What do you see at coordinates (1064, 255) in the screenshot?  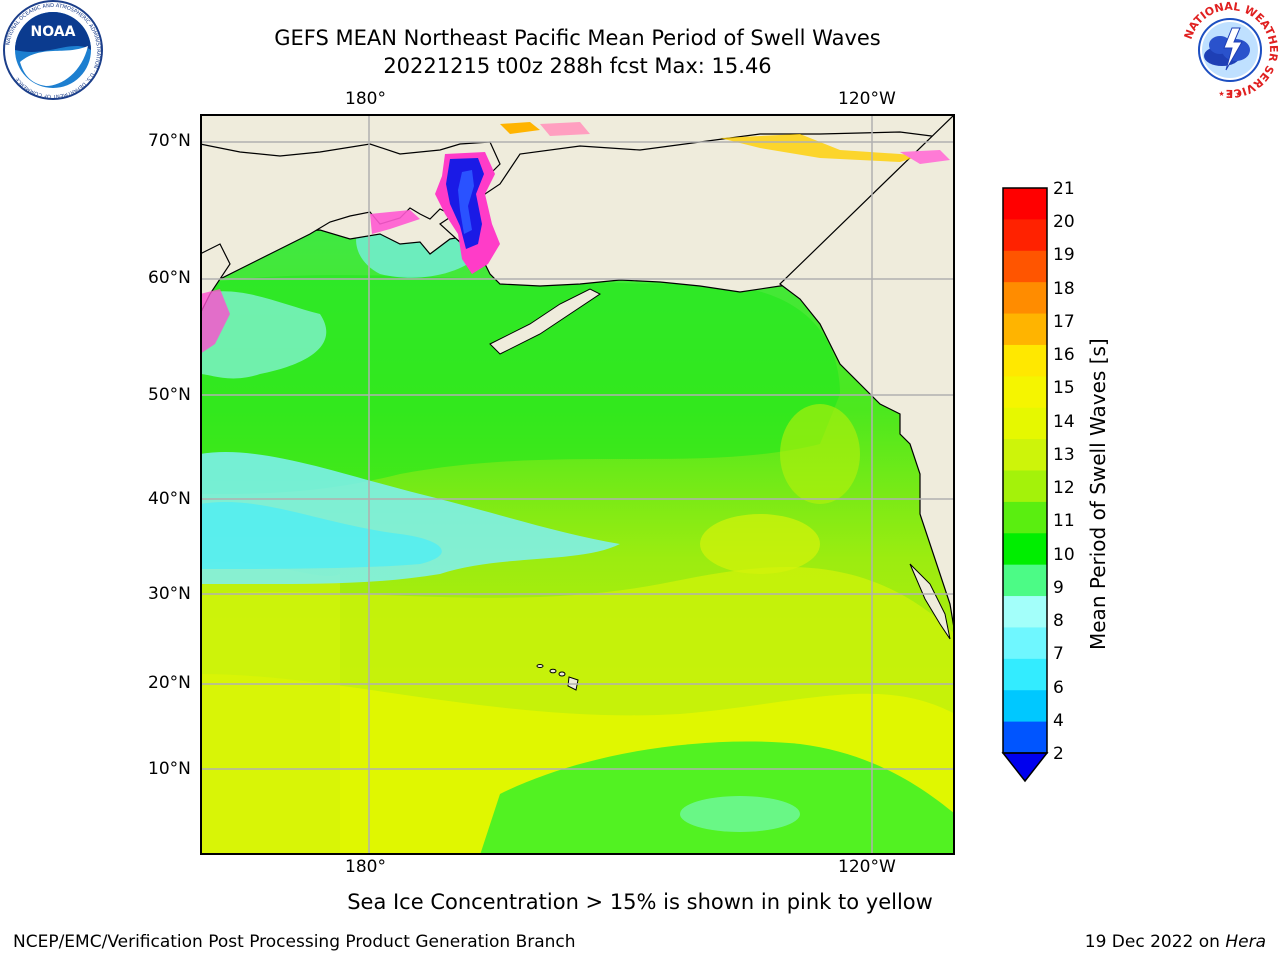 I see `colorbar-tick-label: 19` at bounding box center [1064, 255].